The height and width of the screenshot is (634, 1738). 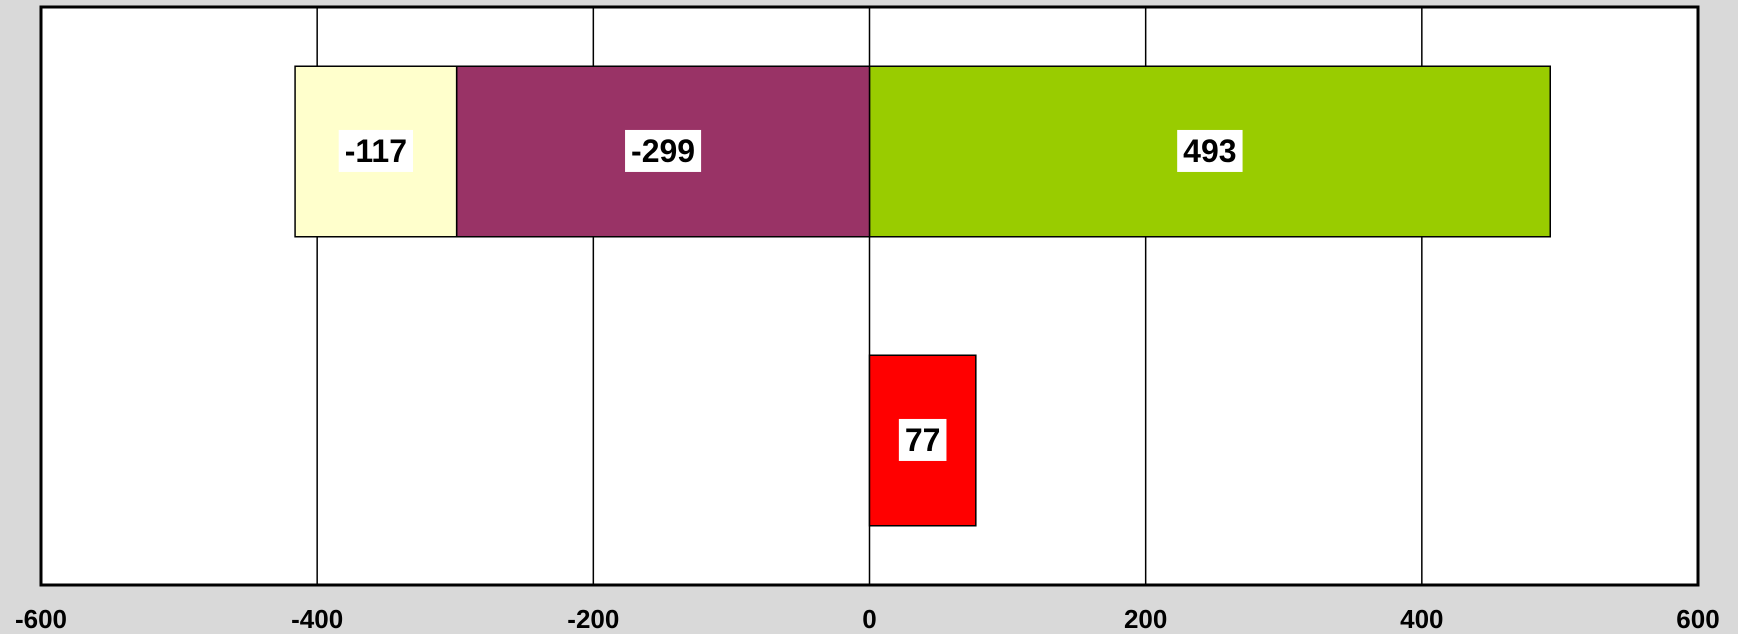 I want to click on x-tick-label: 400, so click(x=1421, y=619).